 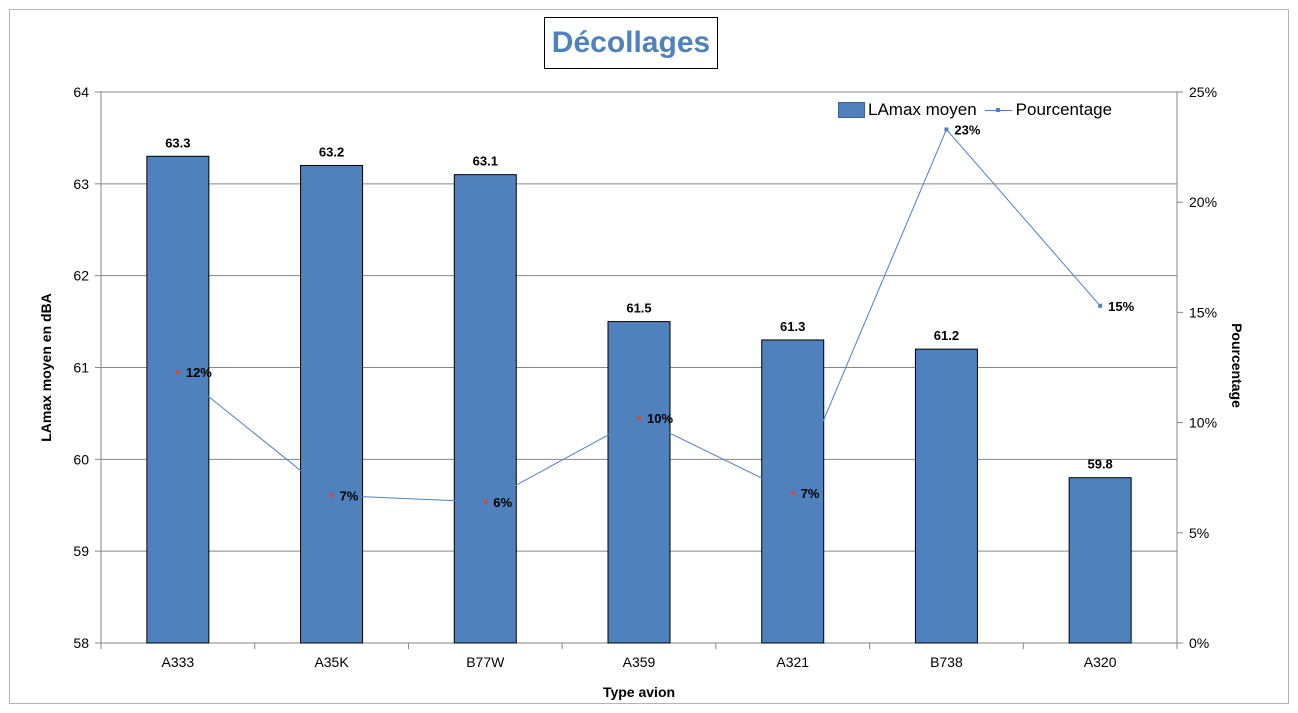 I want to click on y2-tick-label: 10%, so click(x=1203, y=423).